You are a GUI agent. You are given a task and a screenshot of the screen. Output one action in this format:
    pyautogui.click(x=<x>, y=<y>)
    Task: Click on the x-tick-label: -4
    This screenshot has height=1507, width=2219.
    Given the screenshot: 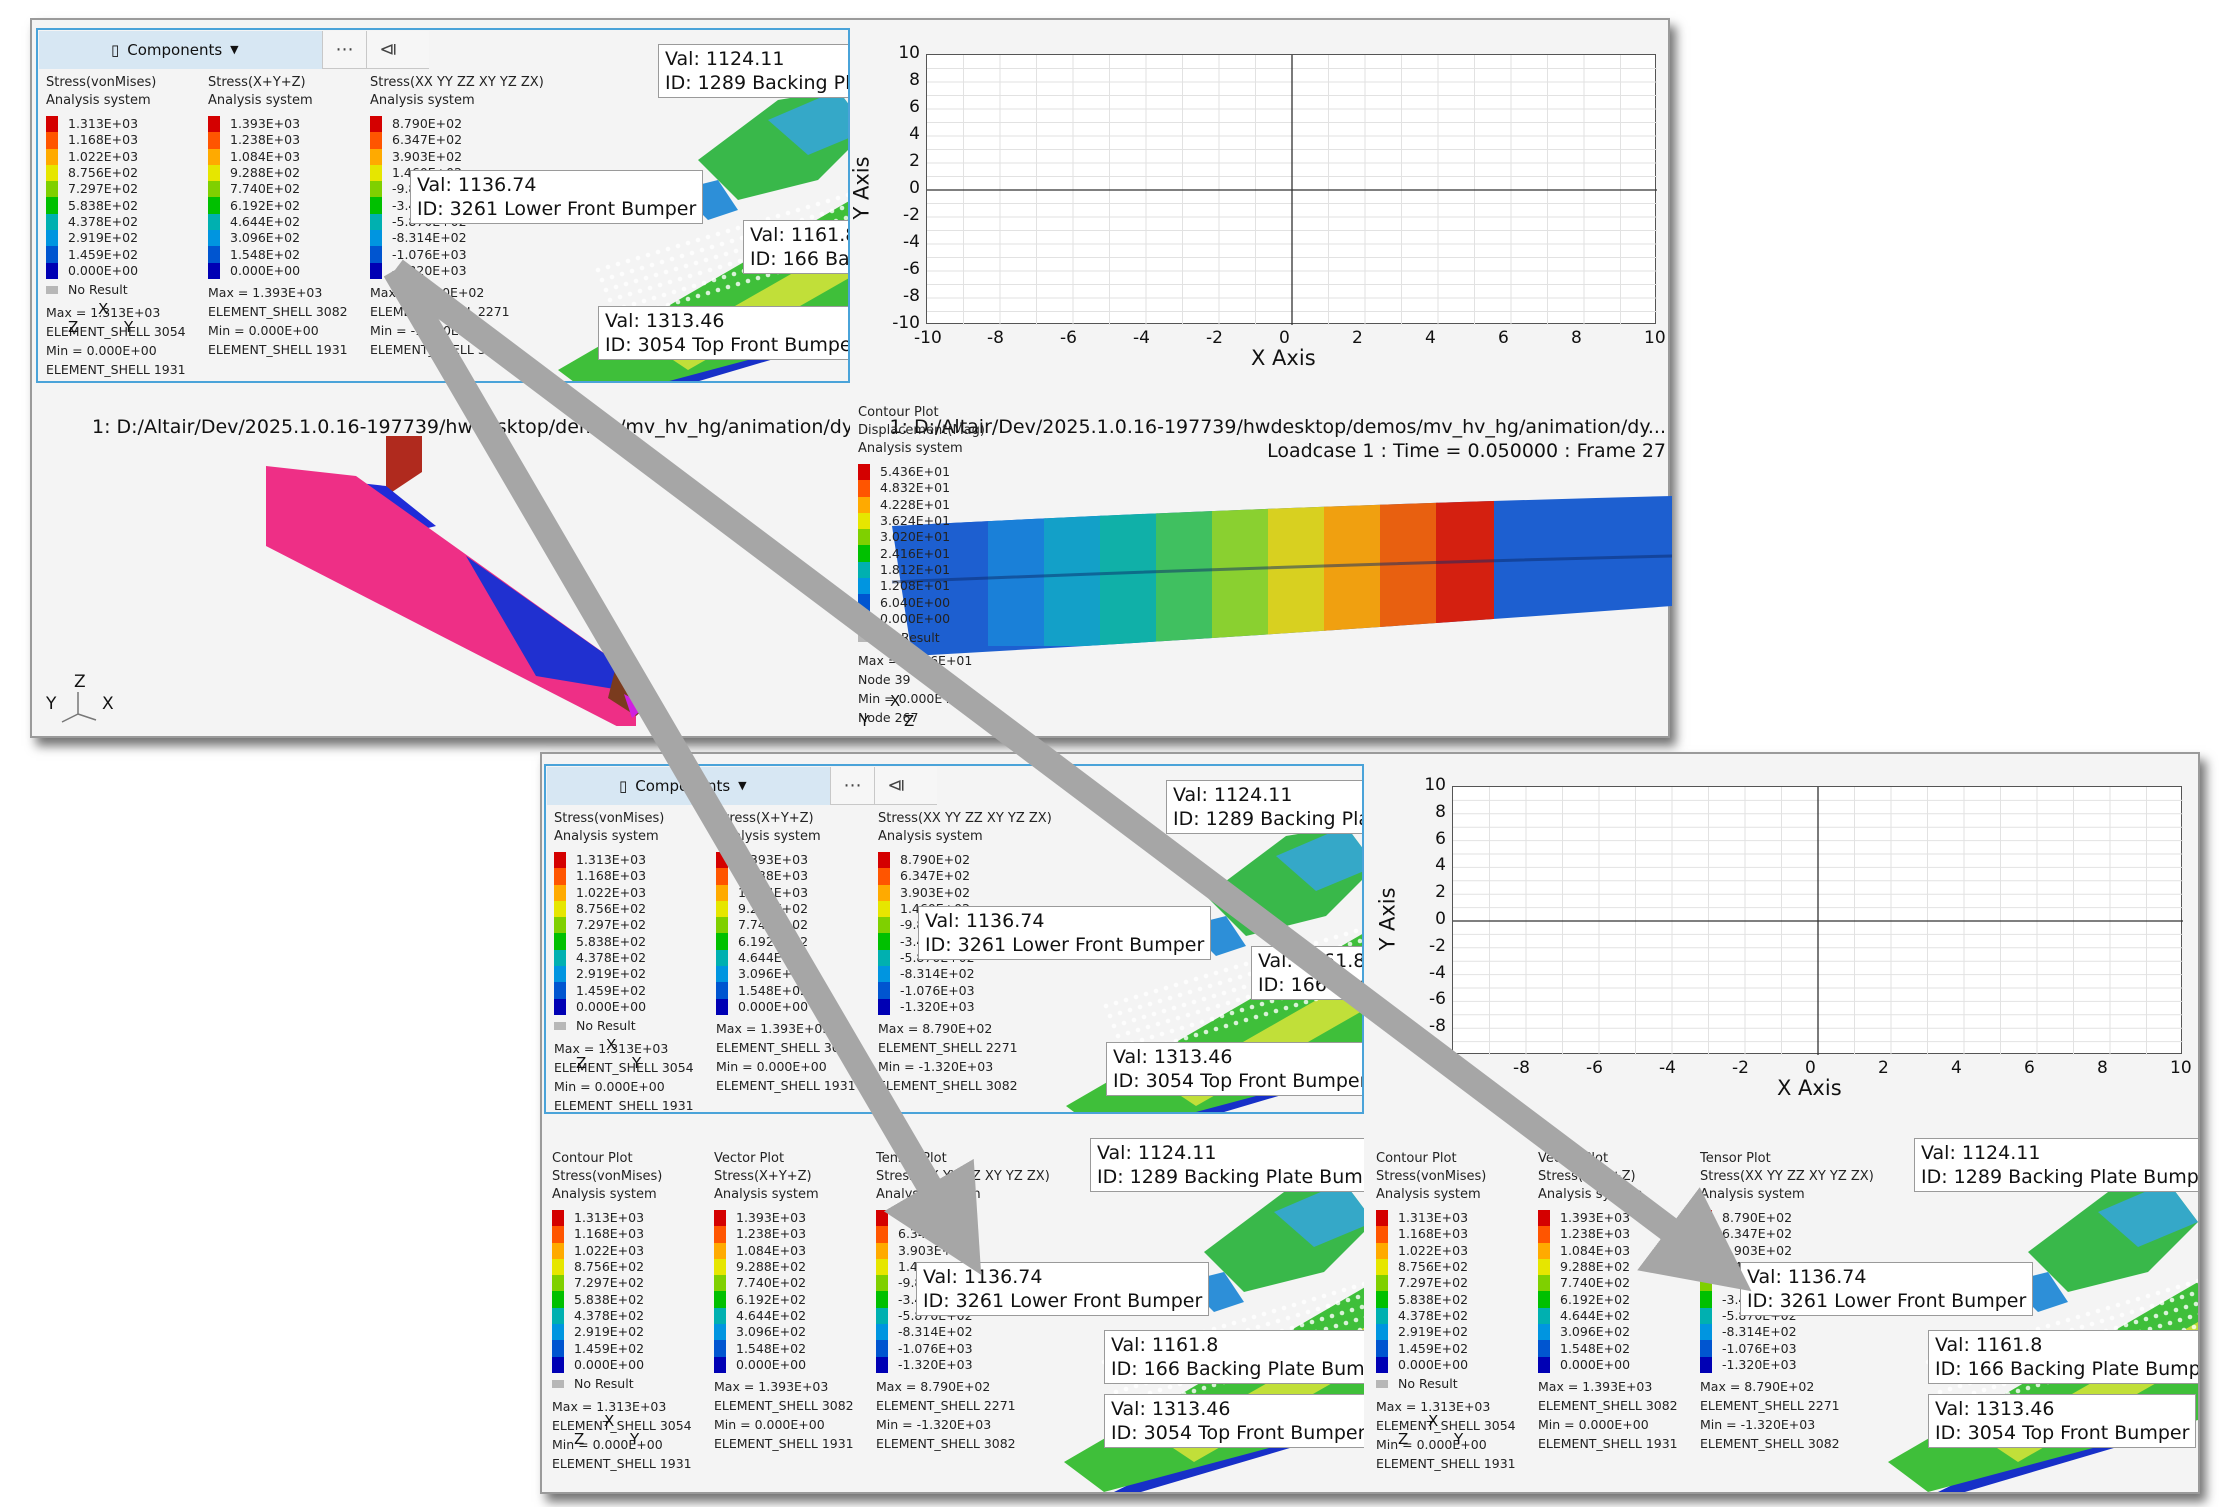 What is the action you would take?
    pyautogui.click(x=1141, y=338)
    